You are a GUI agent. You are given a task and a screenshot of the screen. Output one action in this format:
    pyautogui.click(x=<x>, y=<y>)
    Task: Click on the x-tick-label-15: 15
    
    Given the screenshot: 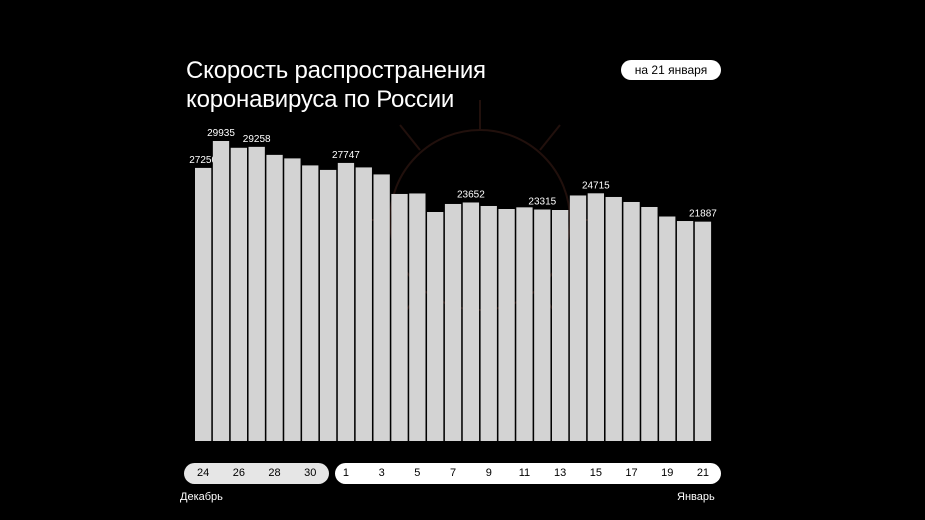 What is the action you would take?
    pyautogui.click(x=595, y=473)
    